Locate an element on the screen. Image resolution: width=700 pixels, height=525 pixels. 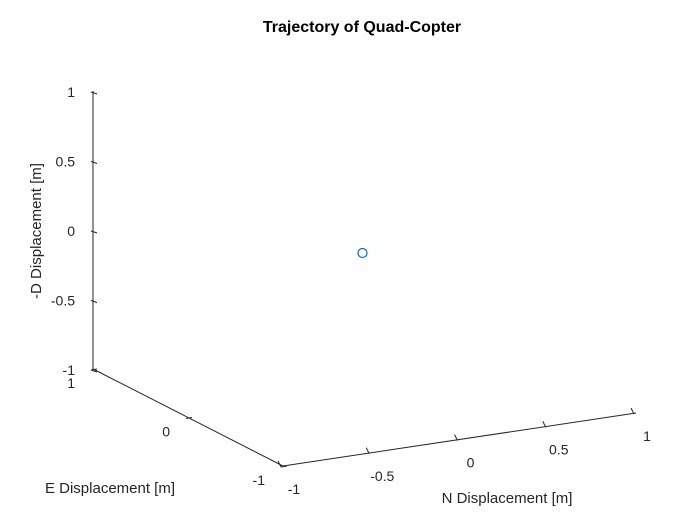
z-axis-ticks: -1 -0.5 0 0.5 1 is located at coordinates (74, 231).